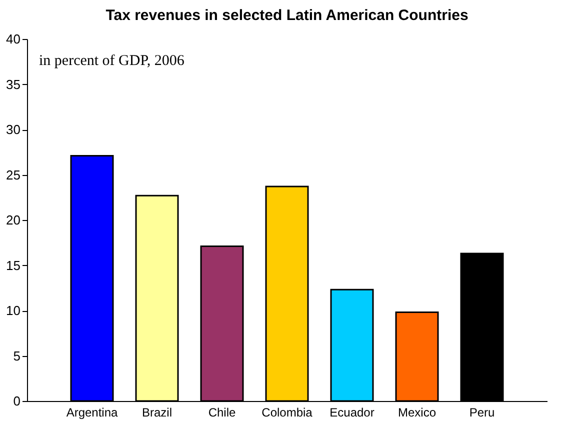 This screenshot has width=579, height=439. Describe the element at coordinates (482, 413) in the screenshot. I see `x-tick-label: Peru` at that location.